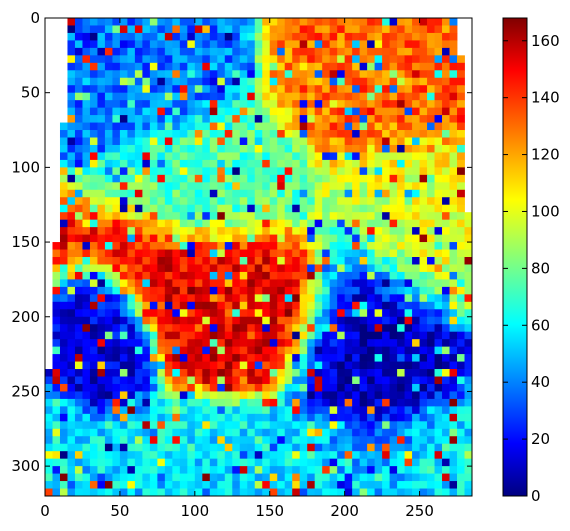 The width and height of the screenshot is (570, 531). I want to click on x-tick-label: 250, so click(419, 511).